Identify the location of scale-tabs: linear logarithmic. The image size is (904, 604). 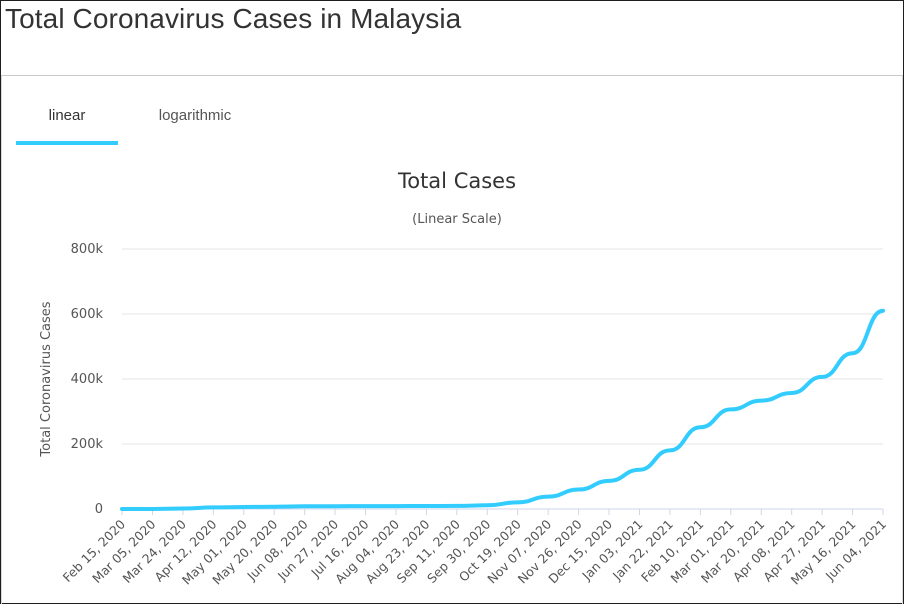
(456, 119).